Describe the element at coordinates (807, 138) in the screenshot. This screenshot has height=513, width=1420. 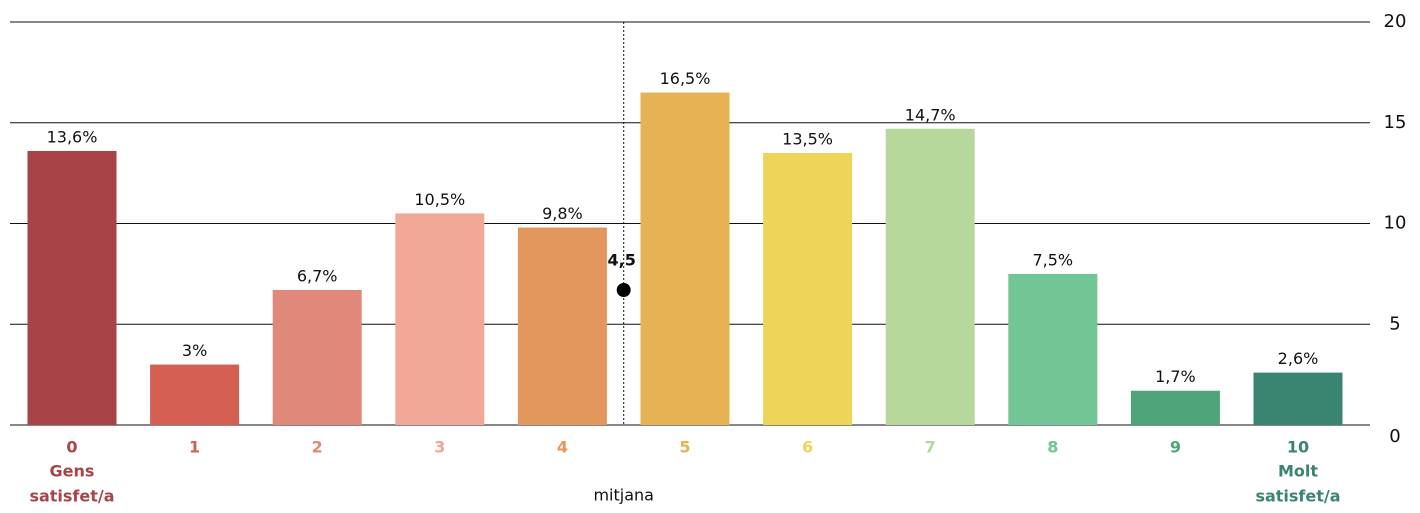
I see `value-label: 13,5%` at that location.